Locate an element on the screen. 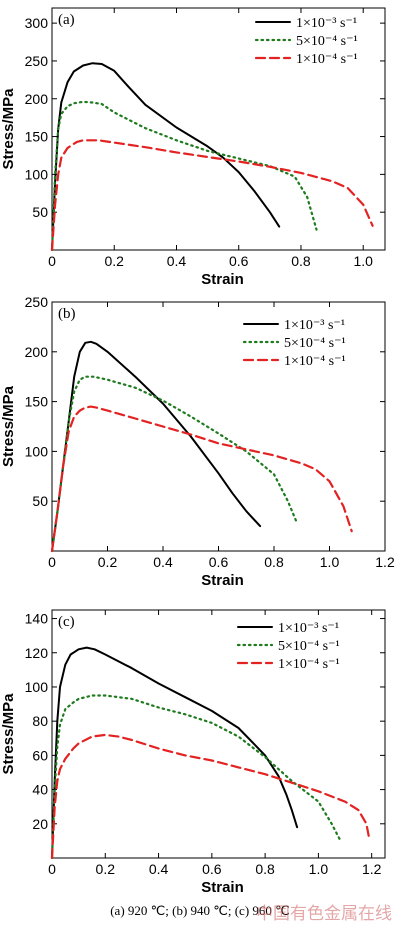  y-tick-label: 20 is located at coordinates (40, 824).